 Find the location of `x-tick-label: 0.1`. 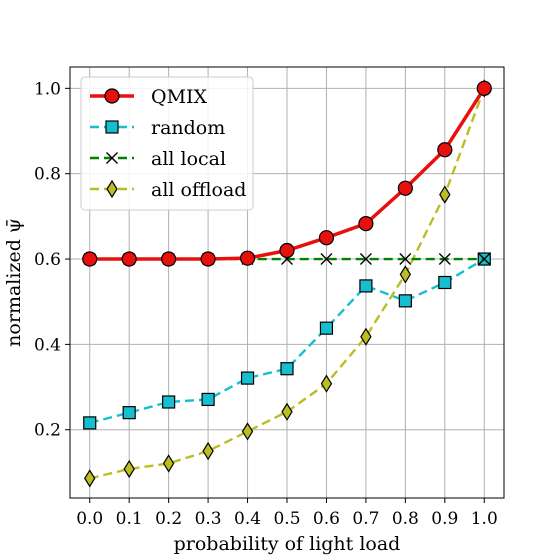

x-tick-label: 0.1 is located at coordinates (129, 519).